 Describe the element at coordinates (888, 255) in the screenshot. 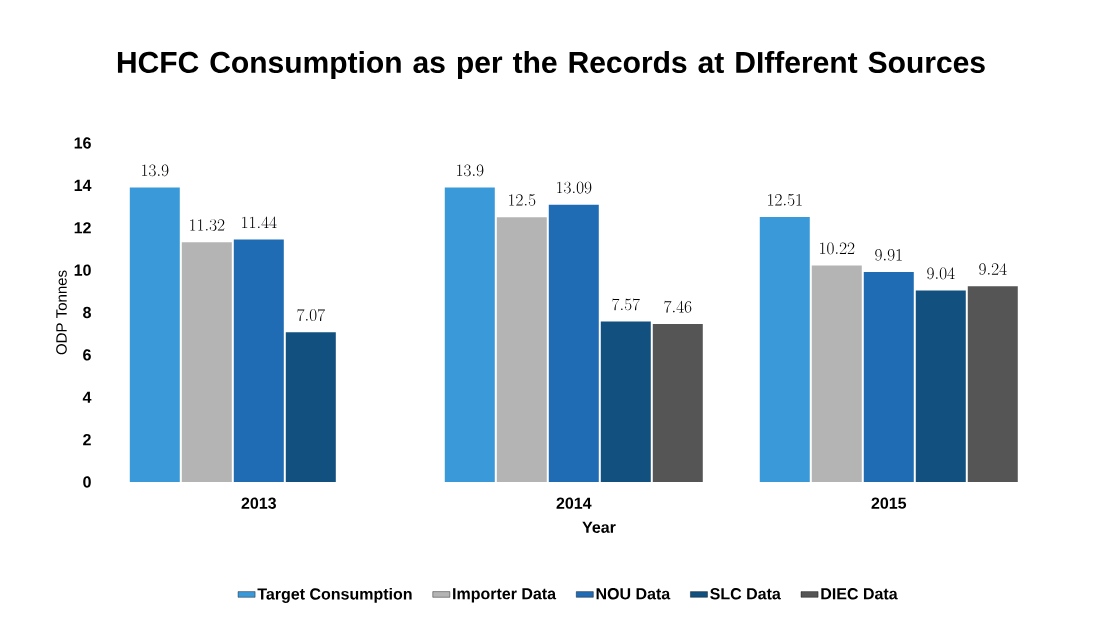

I see `data-label: 9.91` at that location.